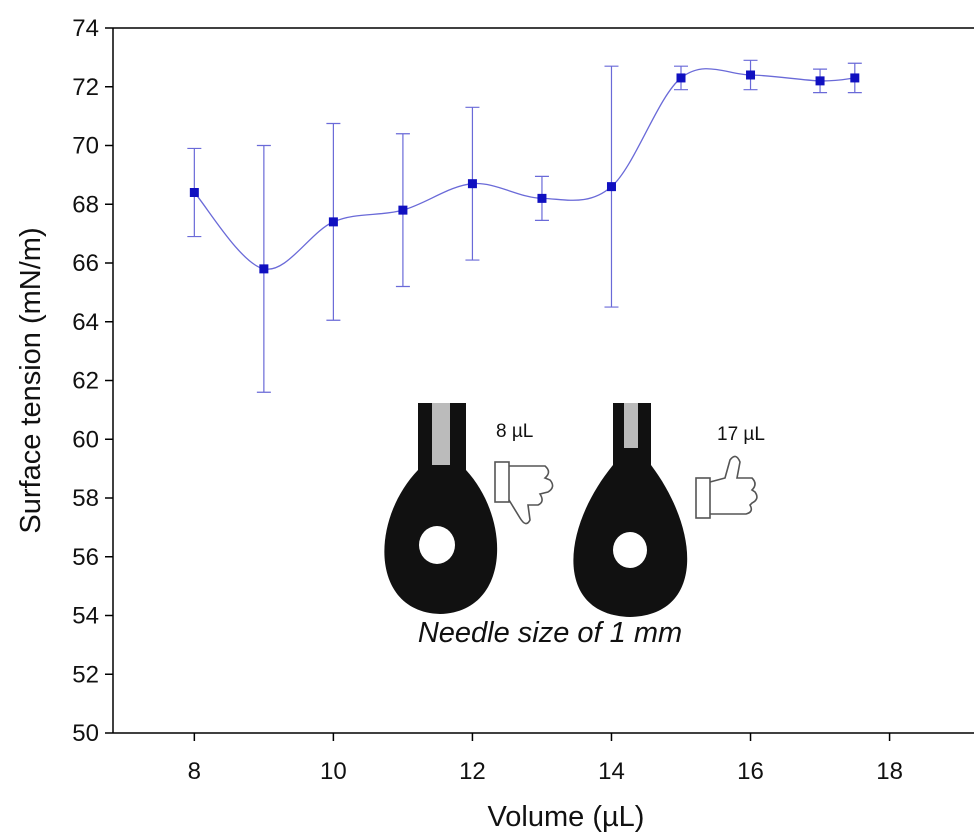 The height and width of the screenshot is (839, 974). Describe the element at coordinates (85, 263) in the screenshot. I see `y-tick-label: 66` at that location.